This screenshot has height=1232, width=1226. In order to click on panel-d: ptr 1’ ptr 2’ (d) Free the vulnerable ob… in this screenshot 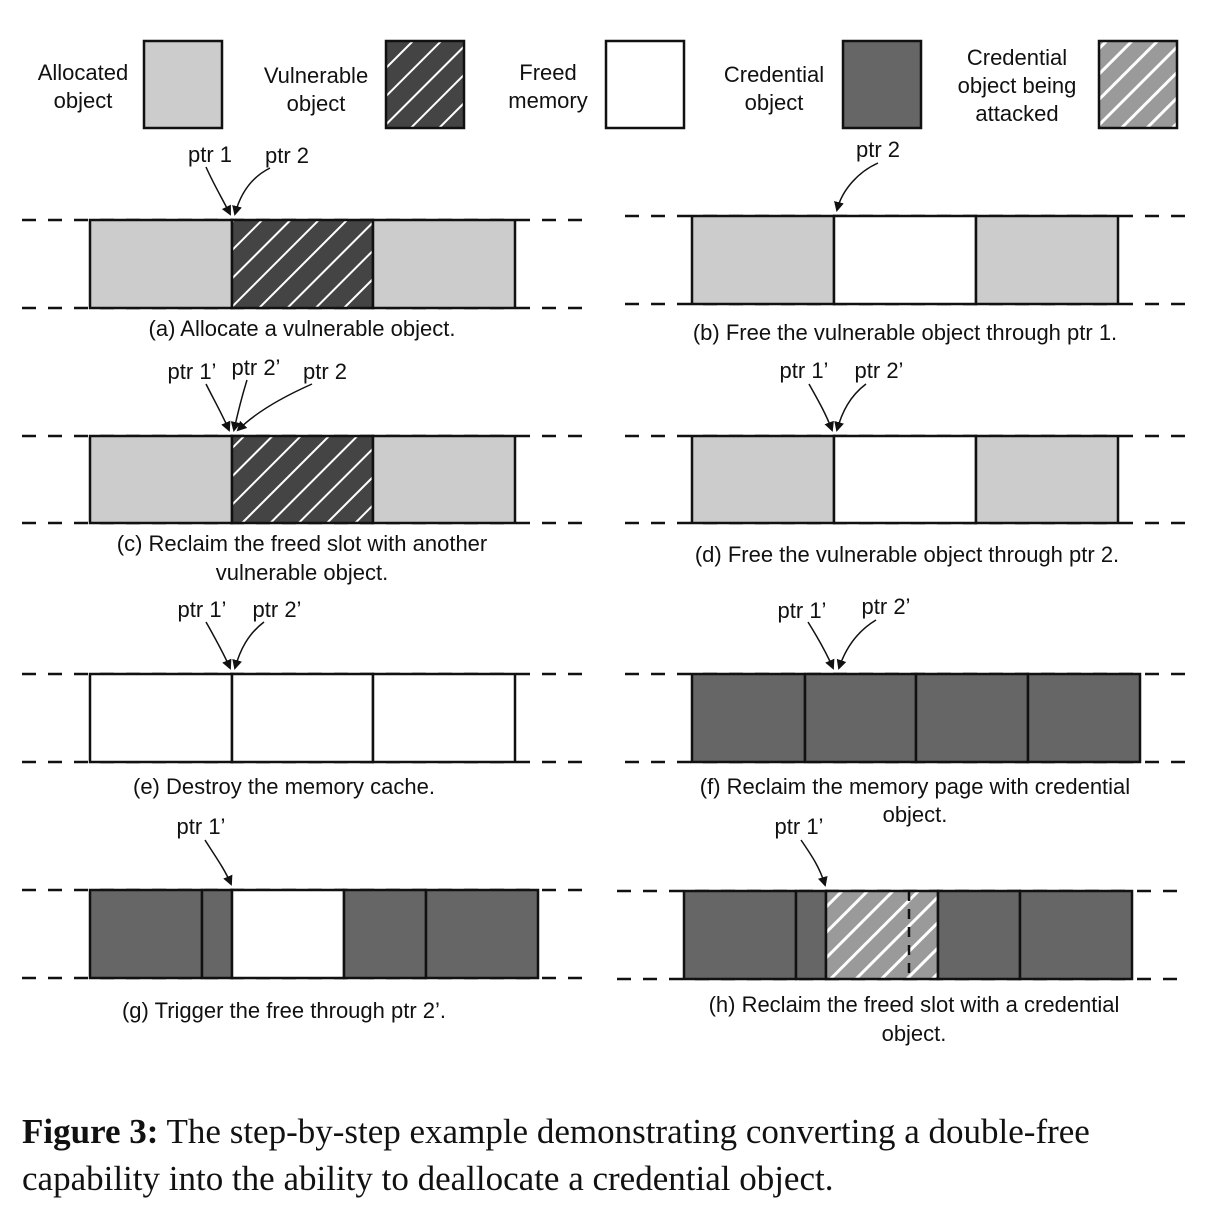, I will do `click(906, 462)`.